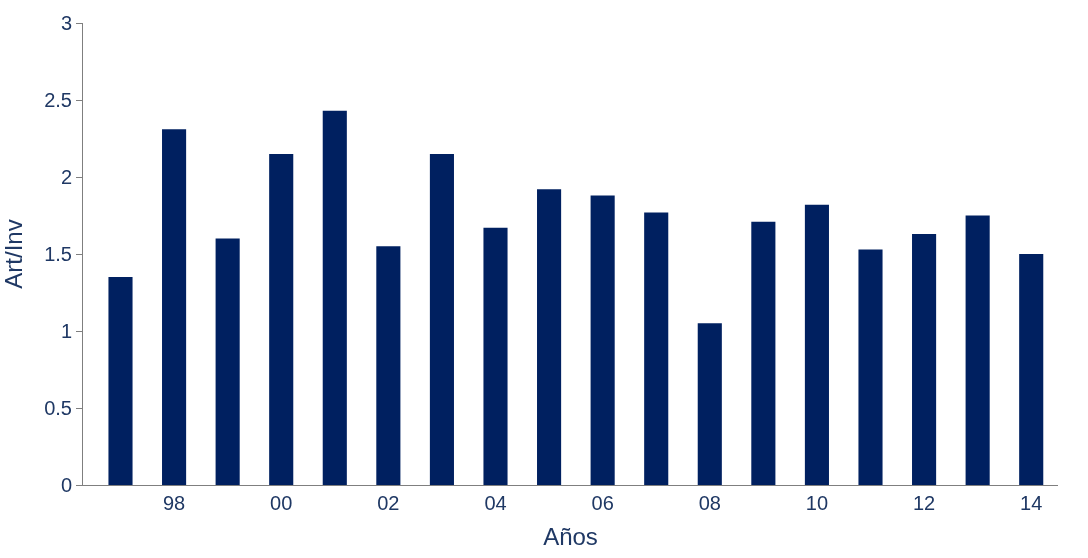 This screenshot has height=558, width=1088. Describe the element at coordinates (924, 503) in the screenshot. I see `x-tick-label: 12` at that location.